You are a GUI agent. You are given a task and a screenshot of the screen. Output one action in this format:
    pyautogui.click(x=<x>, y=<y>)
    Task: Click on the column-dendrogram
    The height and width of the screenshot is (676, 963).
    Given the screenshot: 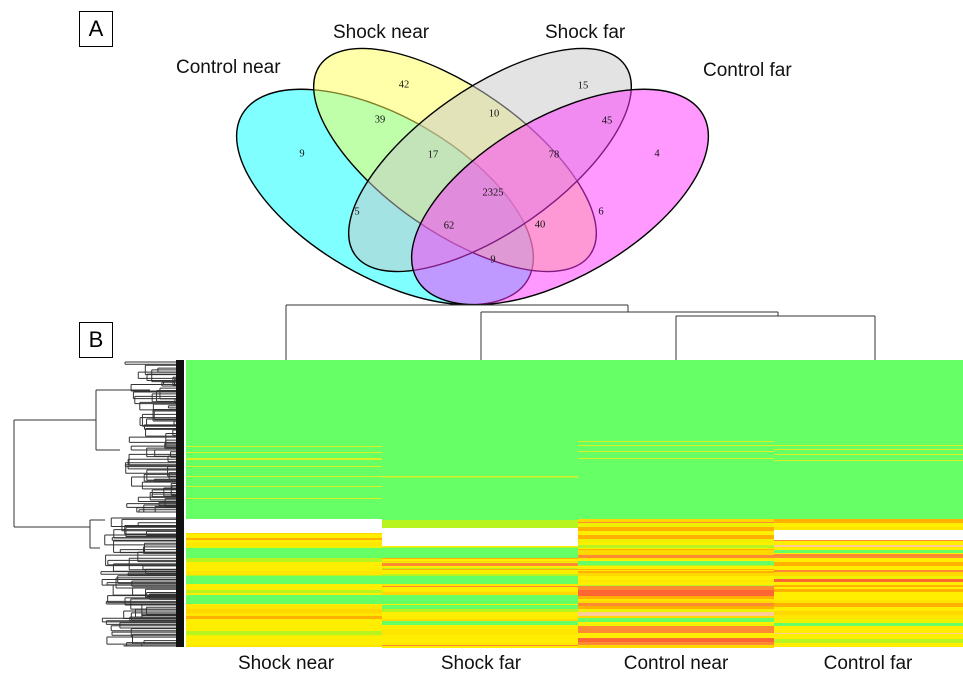 What is the action you would take?
    pyautogui.click(x=580, y=332)
    